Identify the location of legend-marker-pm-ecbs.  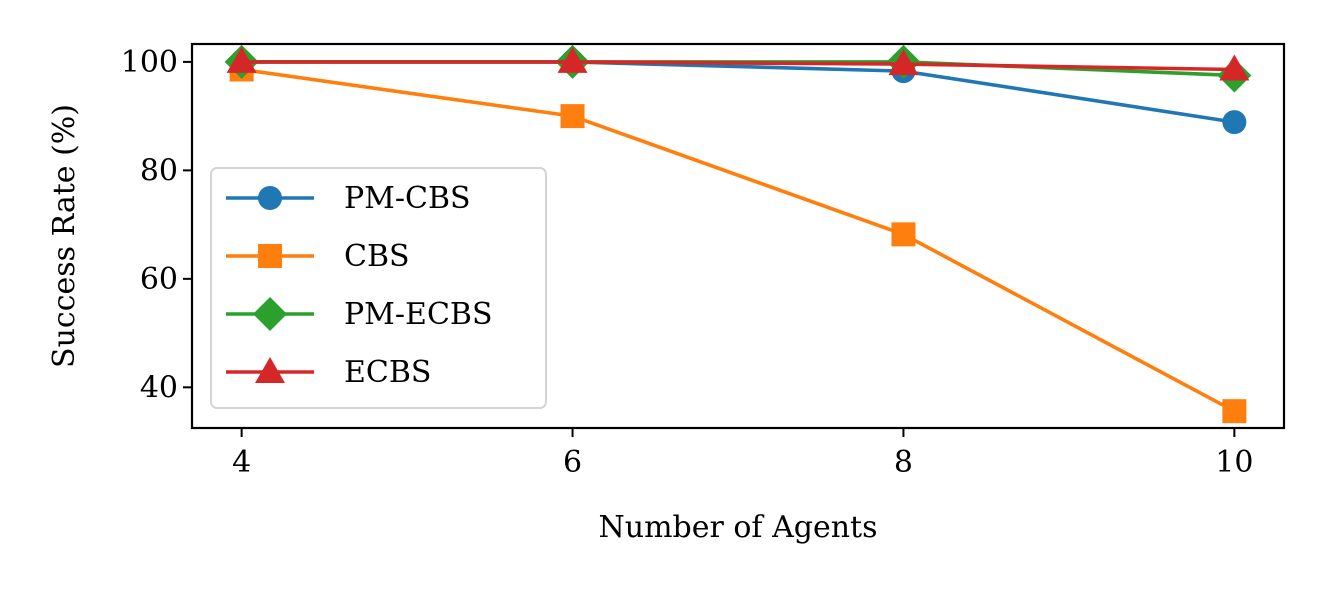
(270, 314).